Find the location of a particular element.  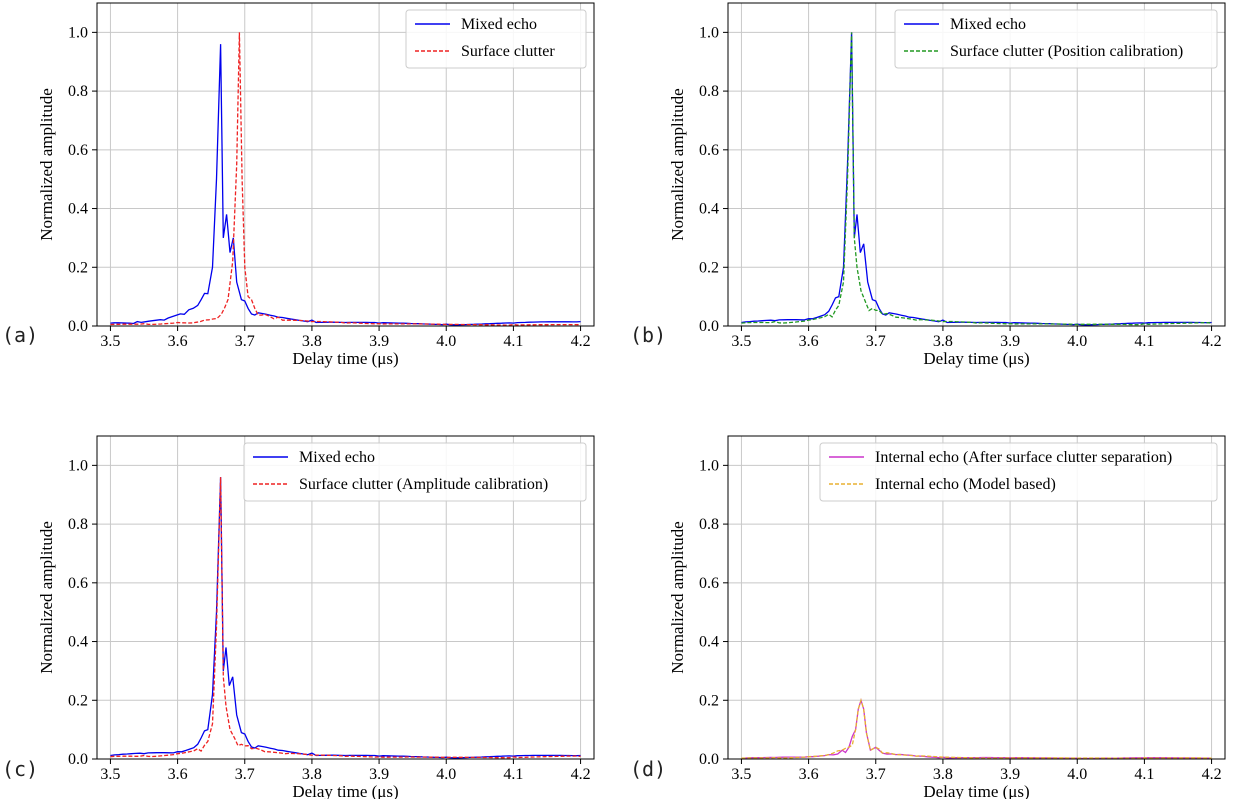

legend-entry: Internal echo (Model based) is located at coordinates (965, 484).